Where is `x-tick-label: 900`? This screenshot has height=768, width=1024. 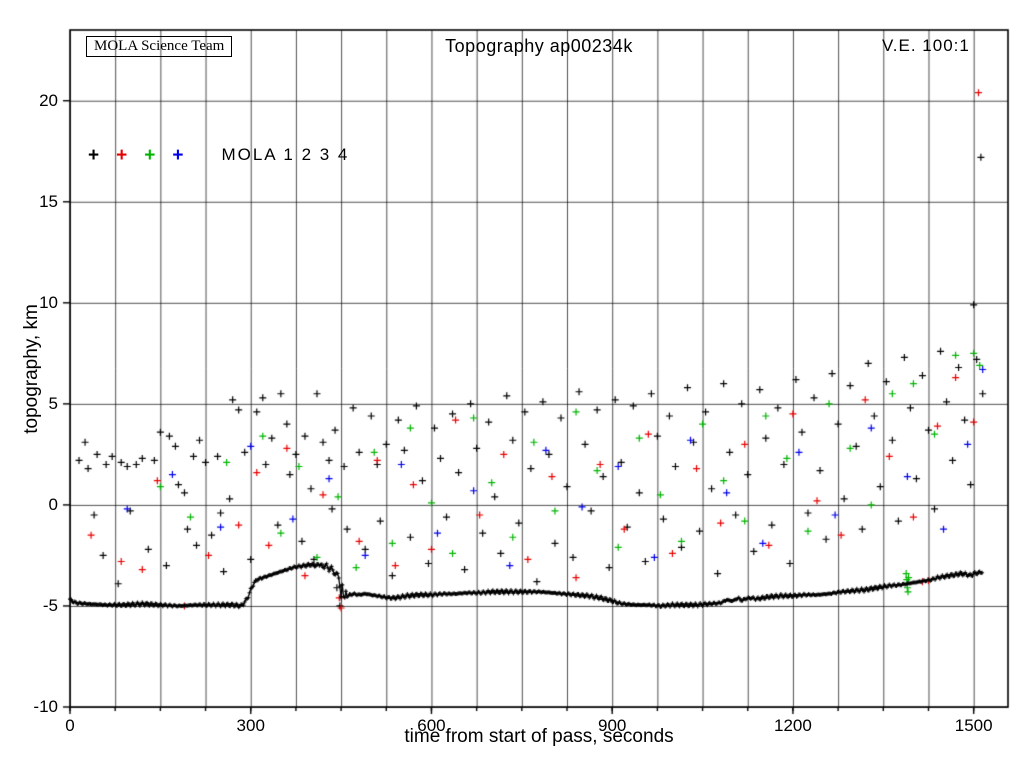 x-tick-label: 900 is located at coordinates (612, 725).